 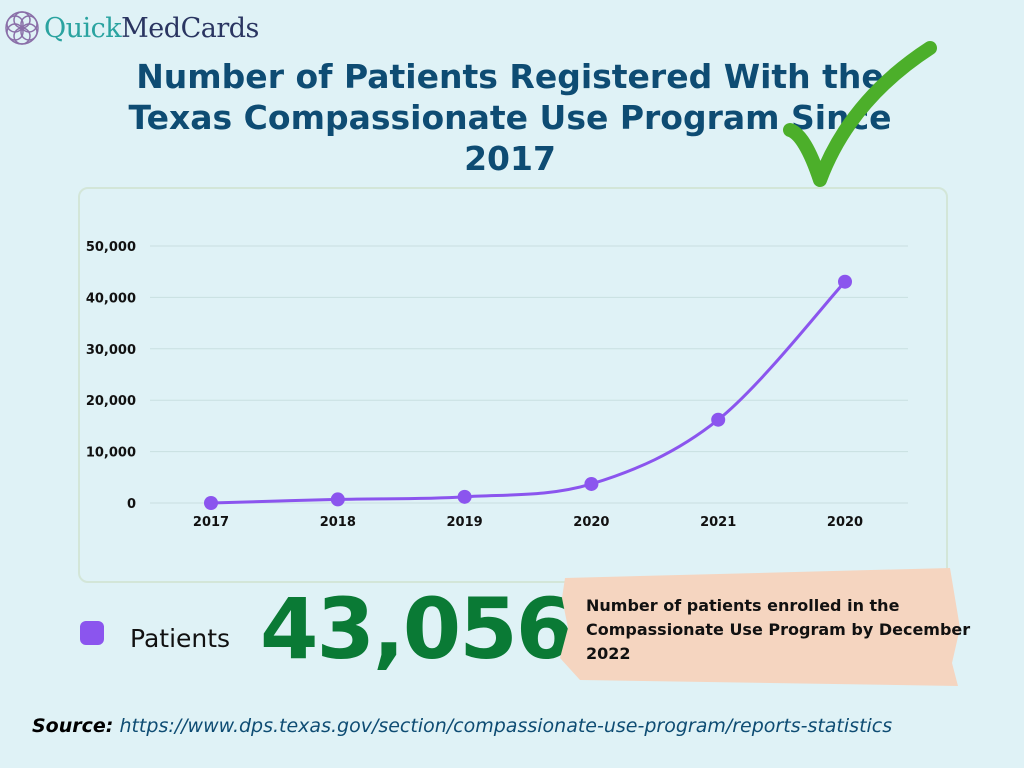 What do you see at coordinates (131, 504) in the screenshot?
I see `y-tick-label: 0` at bounding box center [131, 504].